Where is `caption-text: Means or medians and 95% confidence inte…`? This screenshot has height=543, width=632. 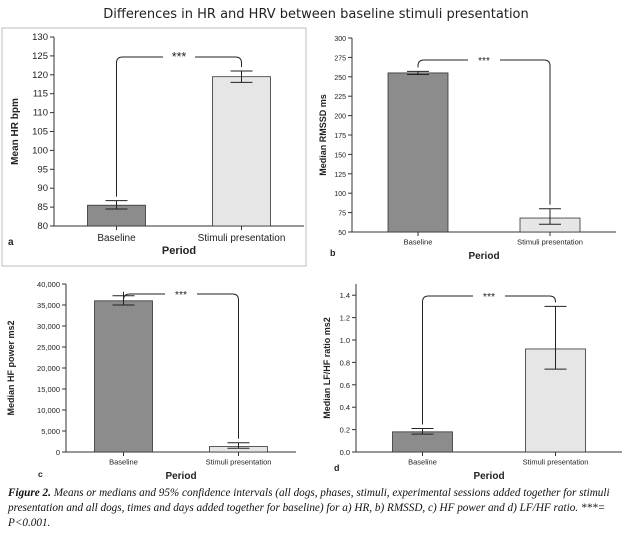
caption-text: Means or medians and 95% confidence inte… is located at coordinates (309, 508).